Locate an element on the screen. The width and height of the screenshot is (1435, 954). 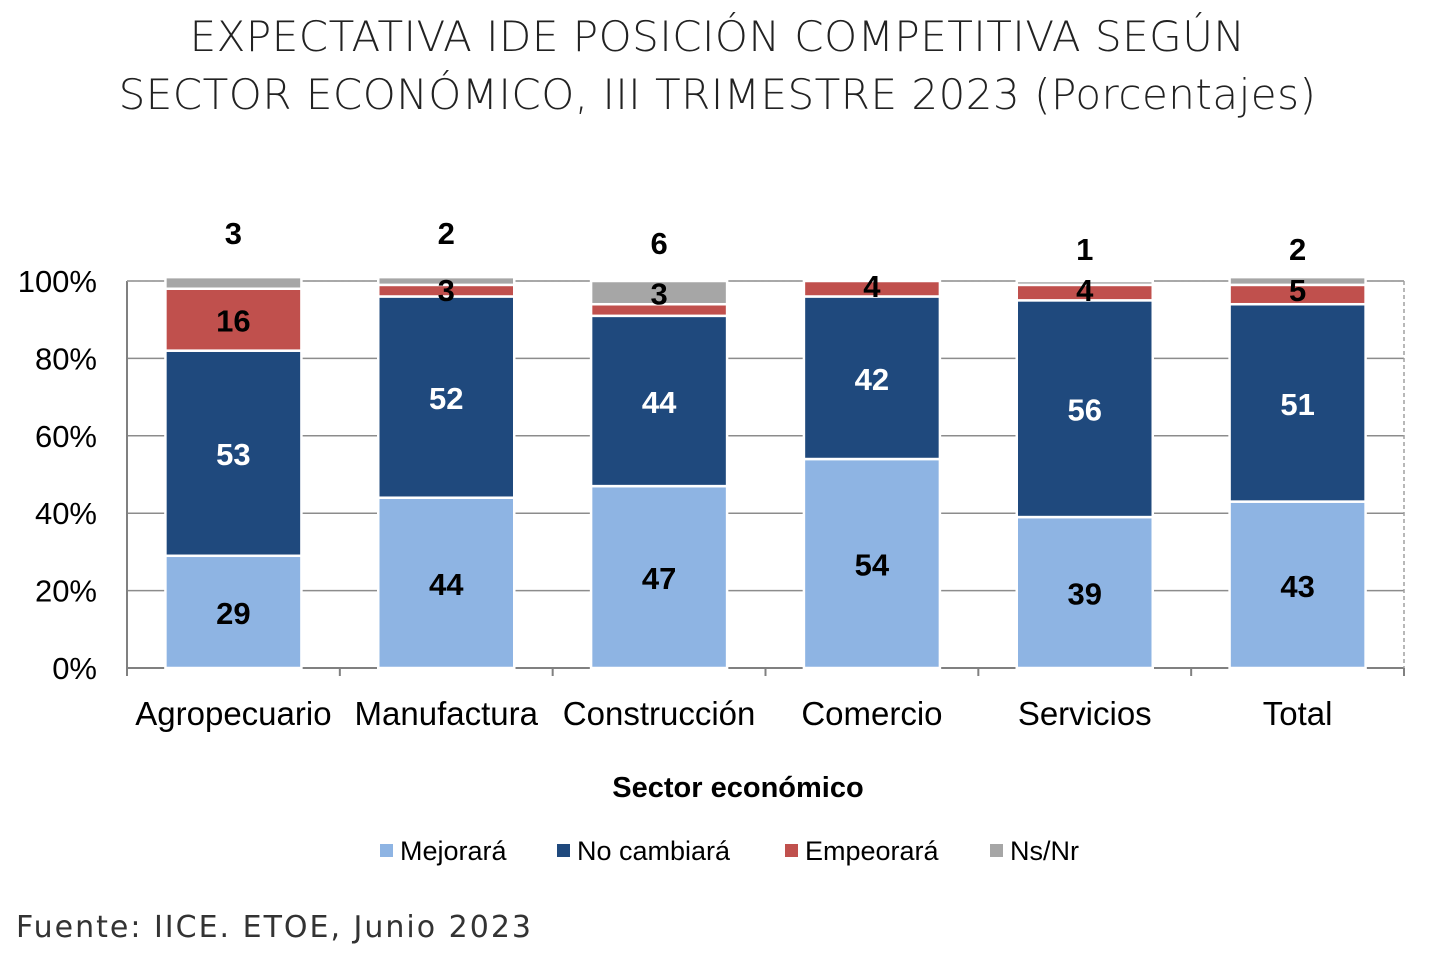
data-label: 51 is located at coordinates (1297, 404).